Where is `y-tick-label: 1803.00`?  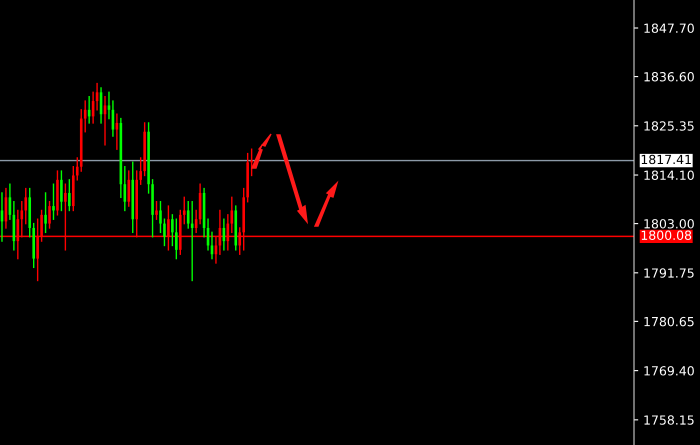 y-tick-label: 1803.00 is located at coordinates (669, 224).